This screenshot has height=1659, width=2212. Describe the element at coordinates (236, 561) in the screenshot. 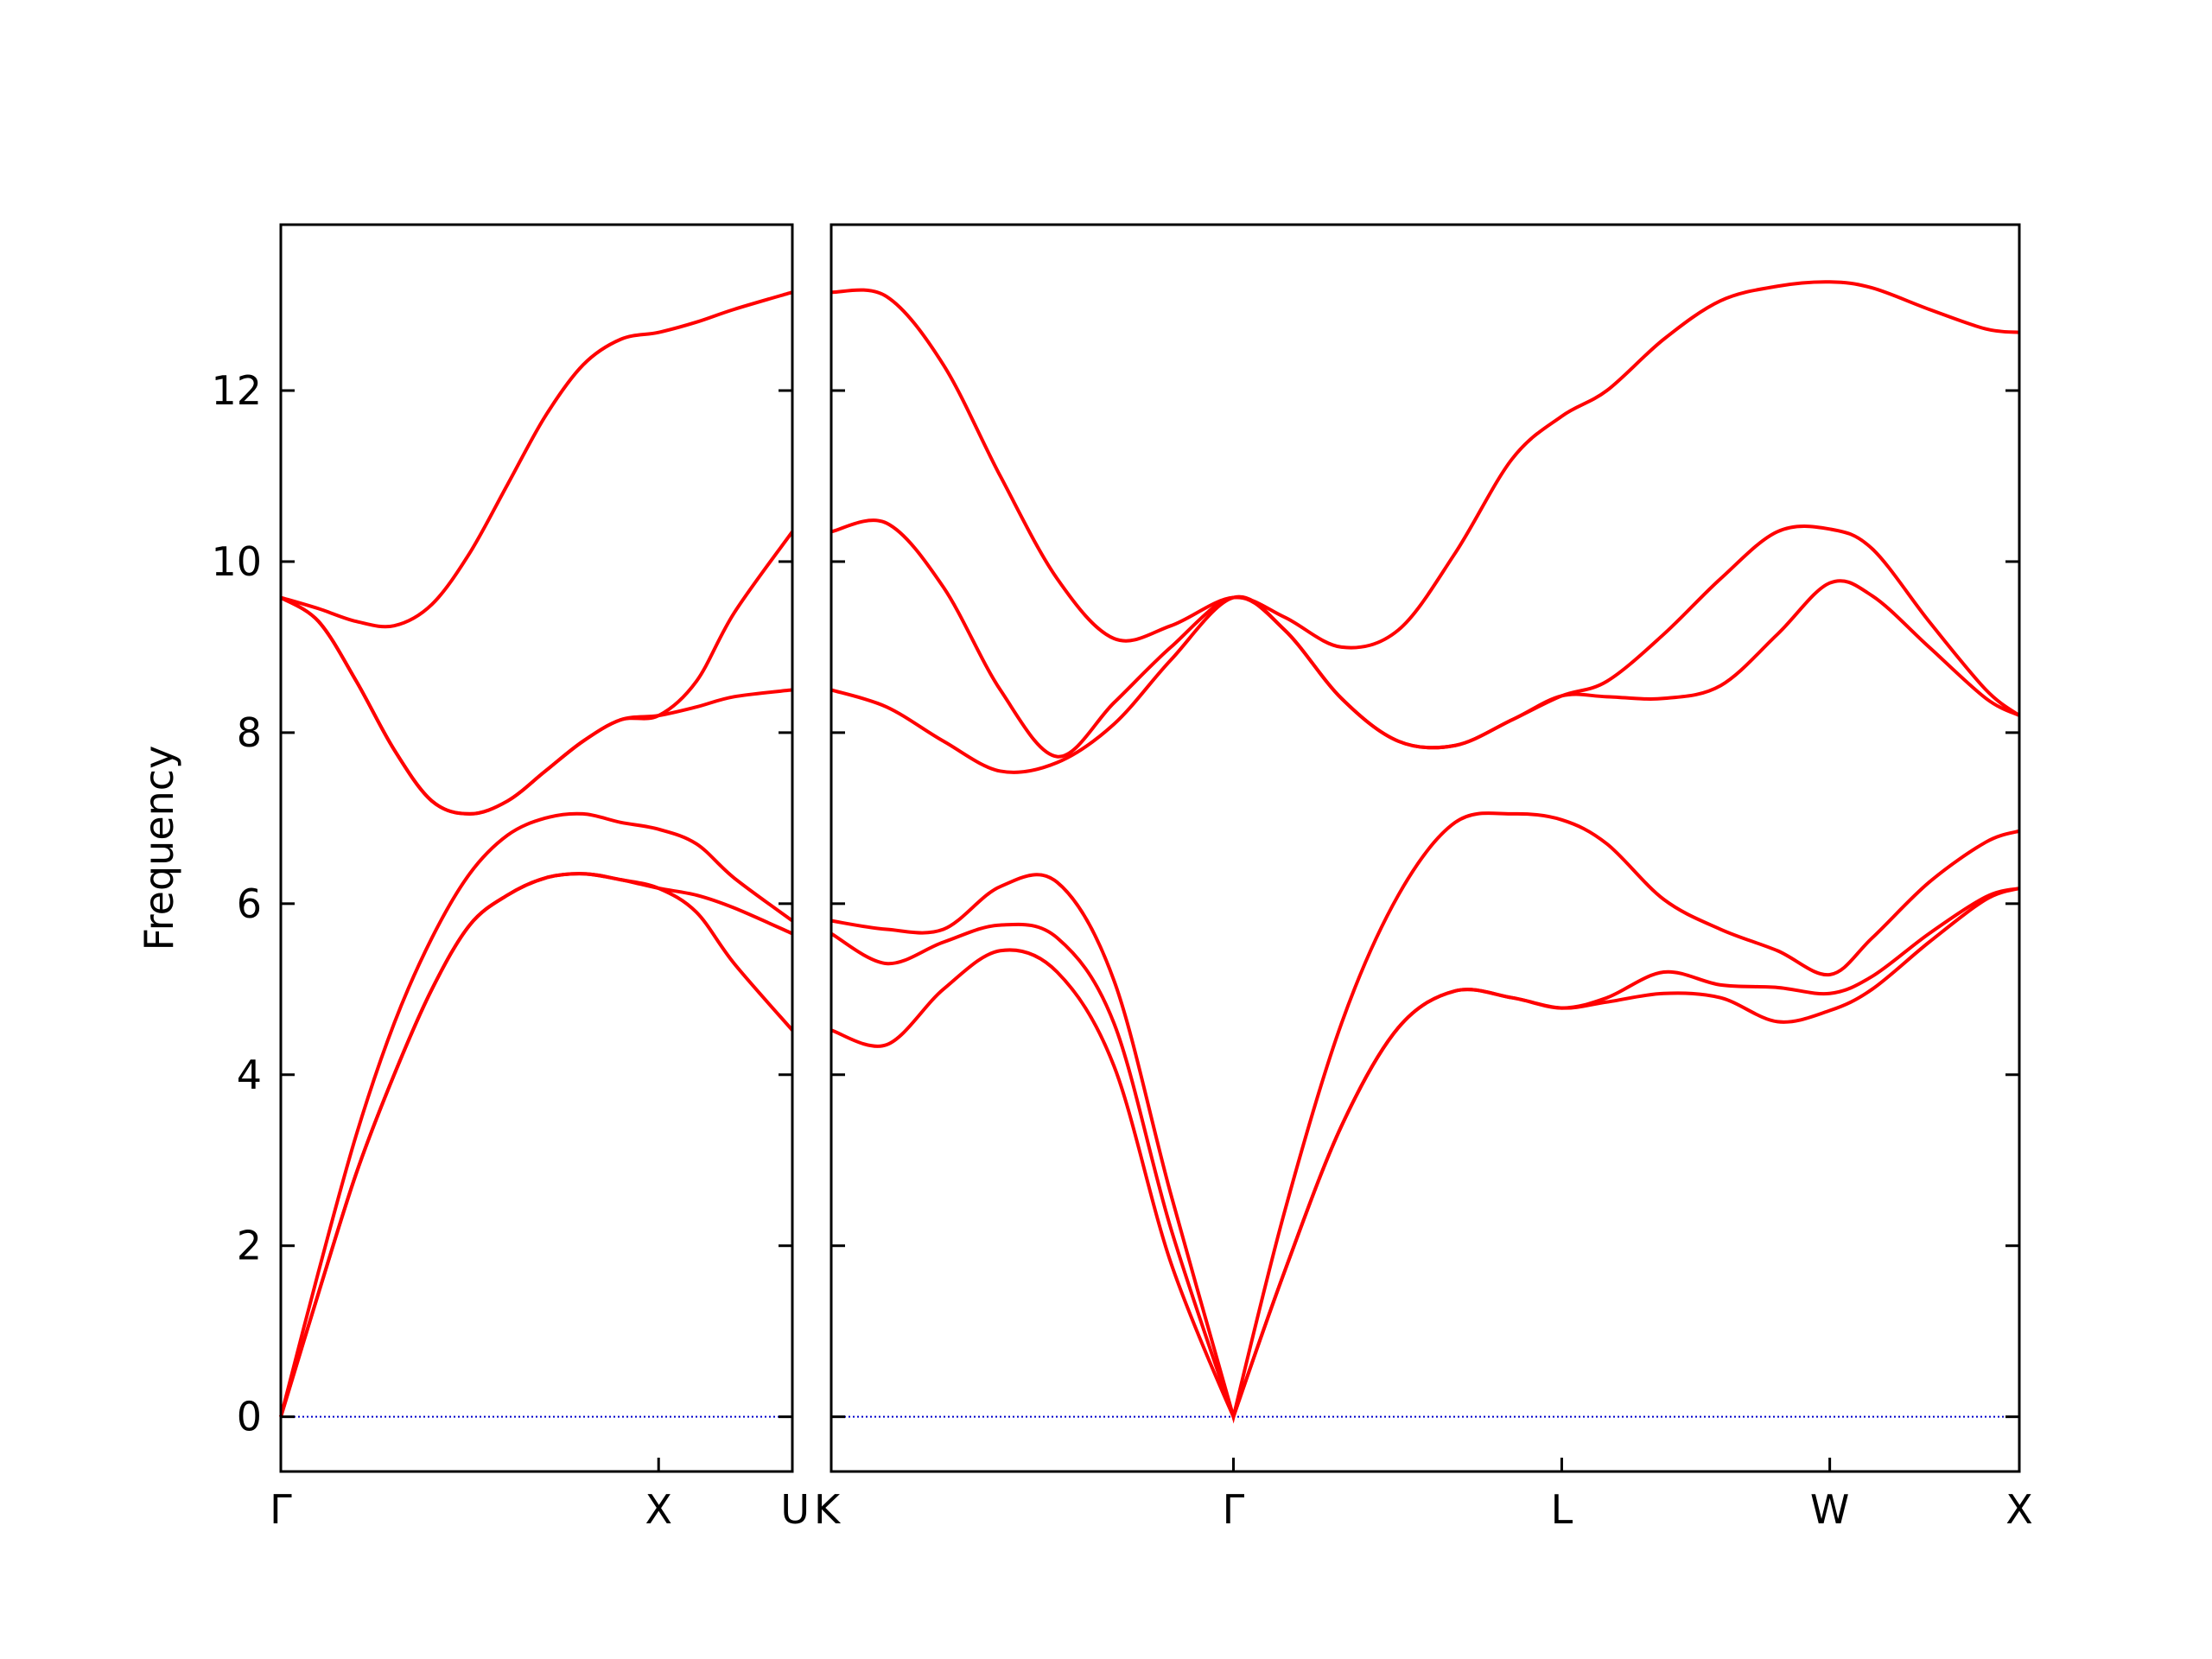

I see `y-tick-label: 10` at that location.